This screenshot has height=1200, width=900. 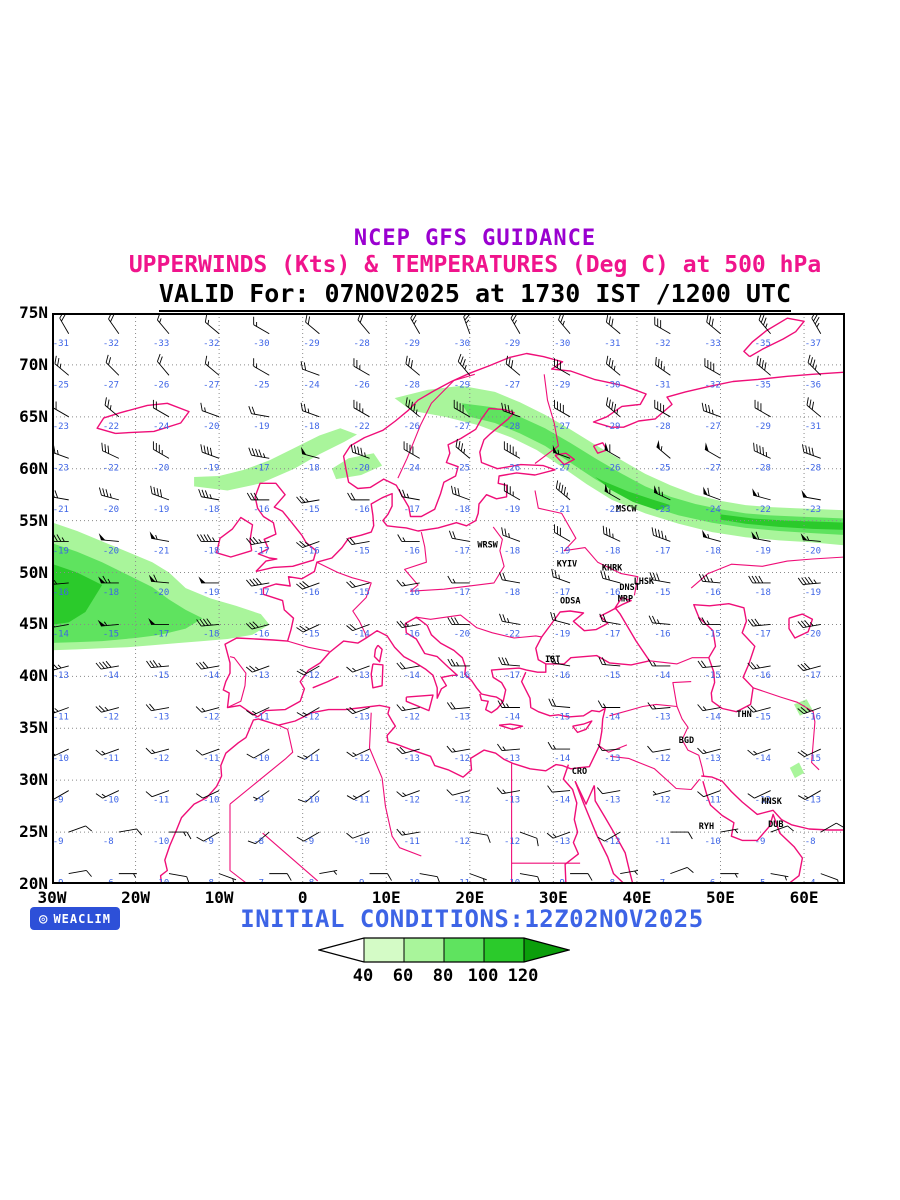 I want to click on station-label: DNST, so click(x=629, y=588).